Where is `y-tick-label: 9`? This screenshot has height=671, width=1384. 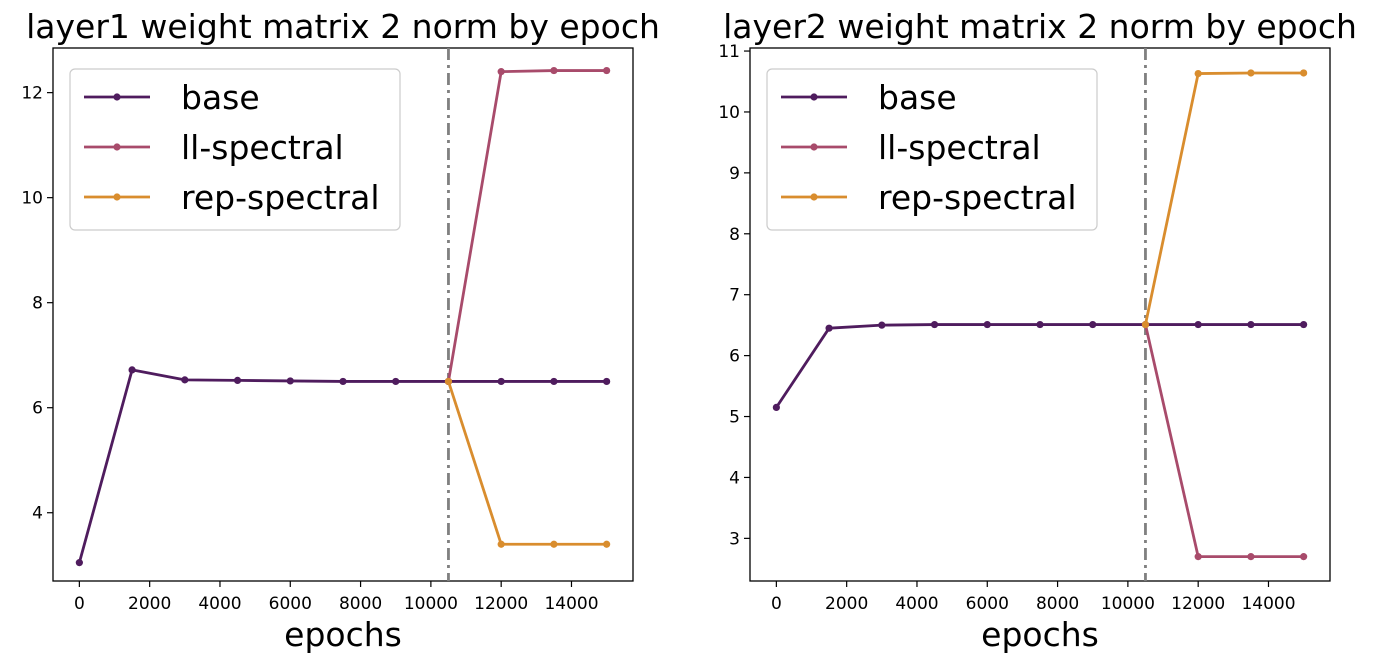 y-tick-label: 9 is located at coordinates (734, 174).